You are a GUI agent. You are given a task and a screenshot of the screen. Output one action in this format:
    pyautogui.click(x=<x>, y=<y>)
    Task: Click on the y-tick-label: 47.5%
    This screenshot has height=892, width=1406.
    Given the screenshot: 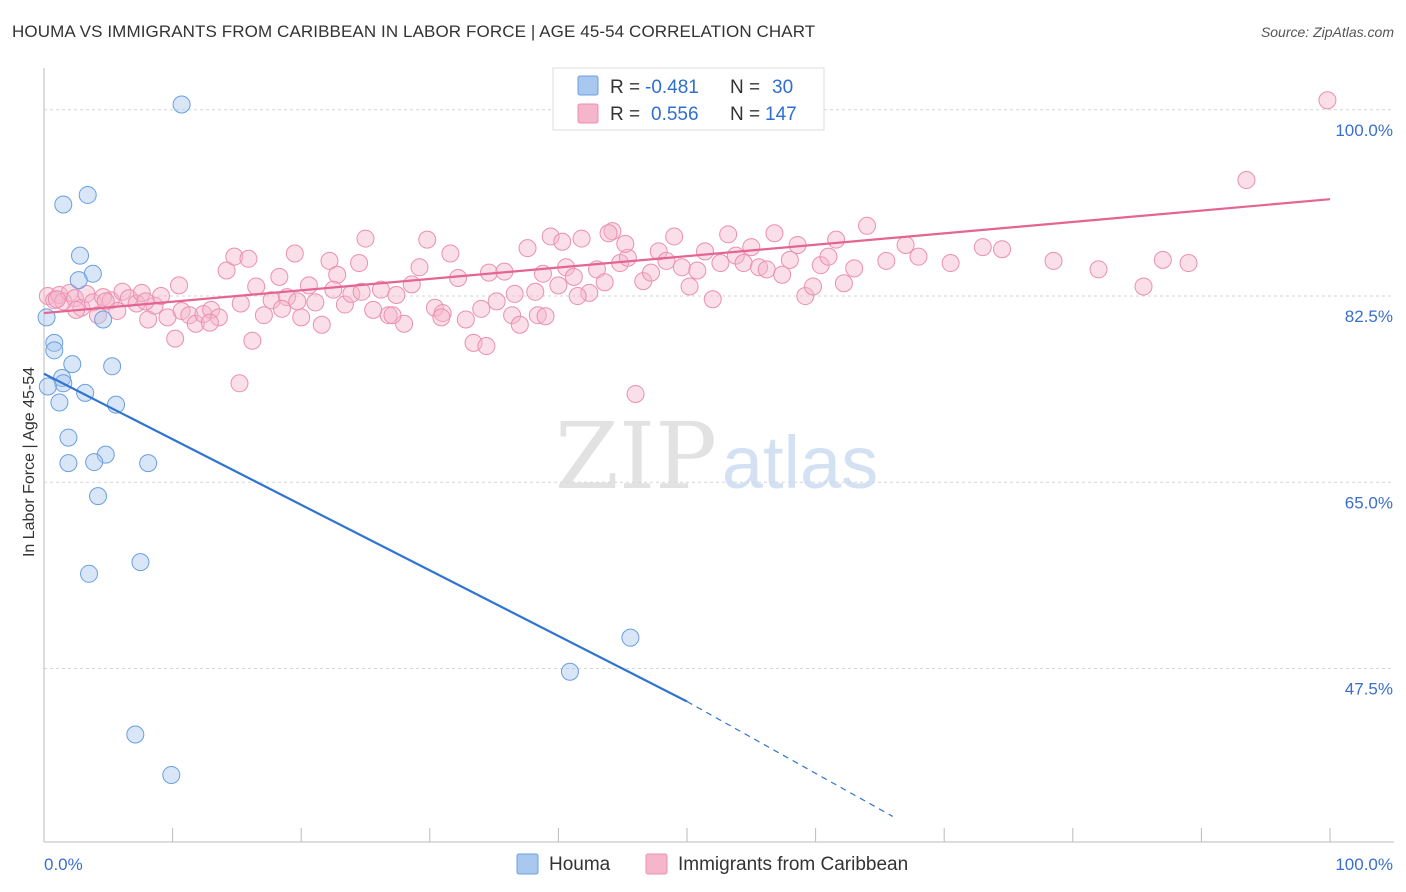 What is the action you would take?
    pyautogui.click(x=1369, y=689)
    